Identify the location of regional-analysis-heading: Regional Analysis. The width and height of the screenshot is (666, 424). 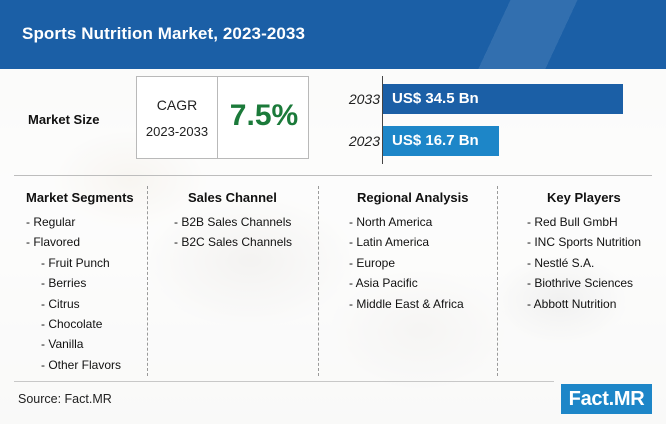
(413, 197).